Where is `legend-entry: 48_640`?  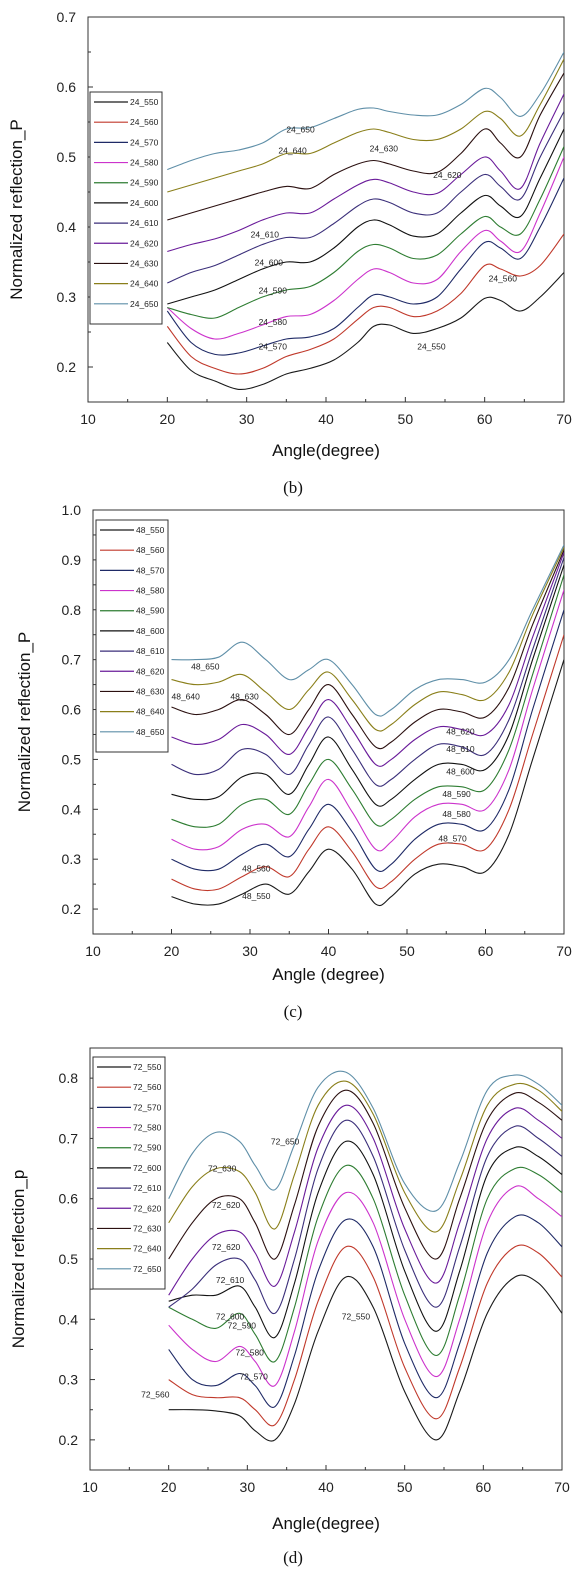
legend-entry: 48_640 is located at coordinates (150, 712).